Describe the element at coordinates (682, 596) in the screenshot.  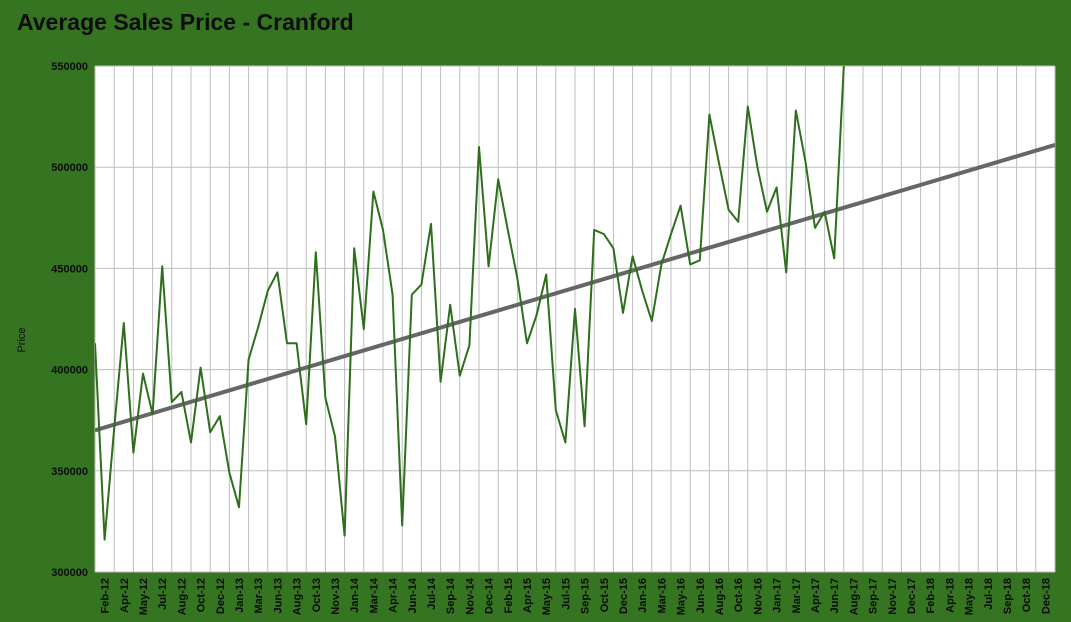
I see `x-tick-label: May-16` at that location.